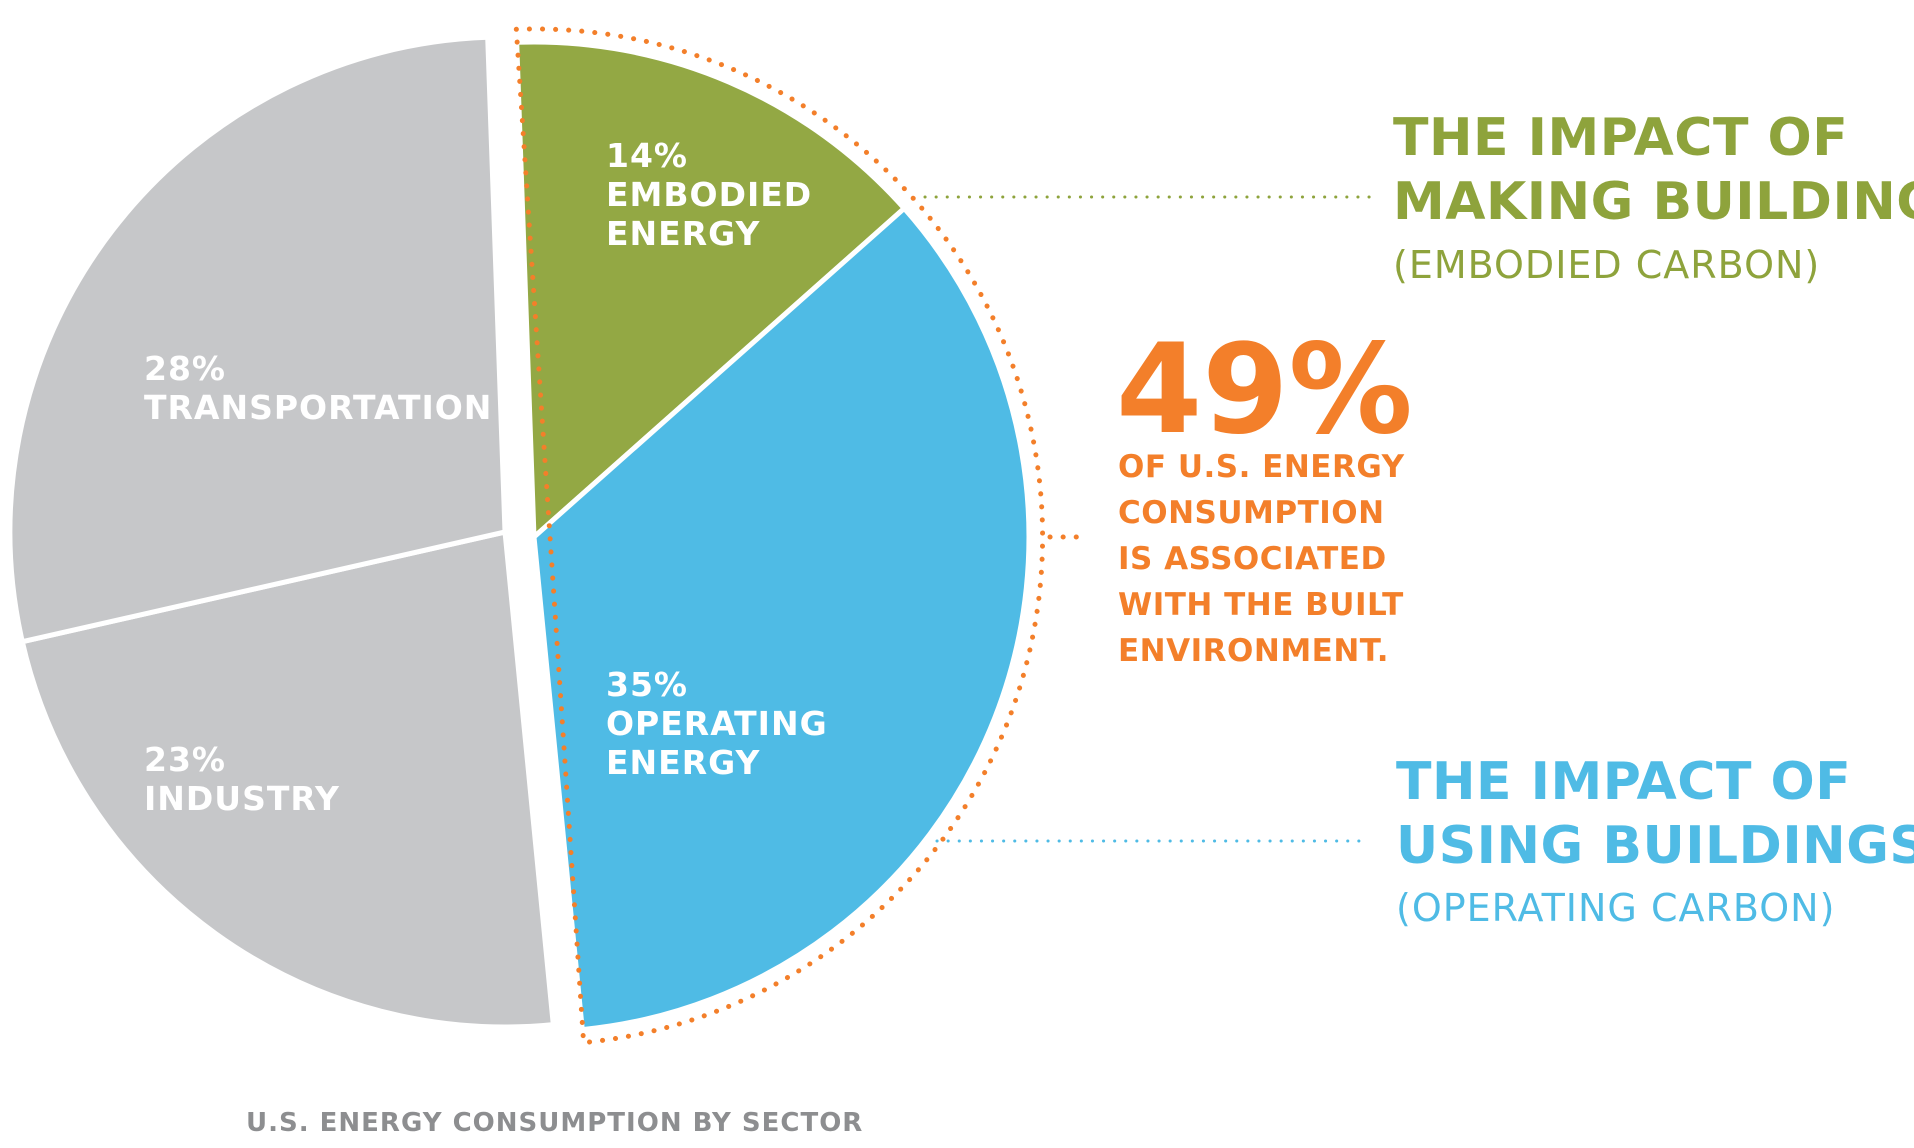 This screenshot has width=1914, height=1148. I want to click on making-buildings-subtitle: (EMBODIED CARBON), so click(1606, 265).